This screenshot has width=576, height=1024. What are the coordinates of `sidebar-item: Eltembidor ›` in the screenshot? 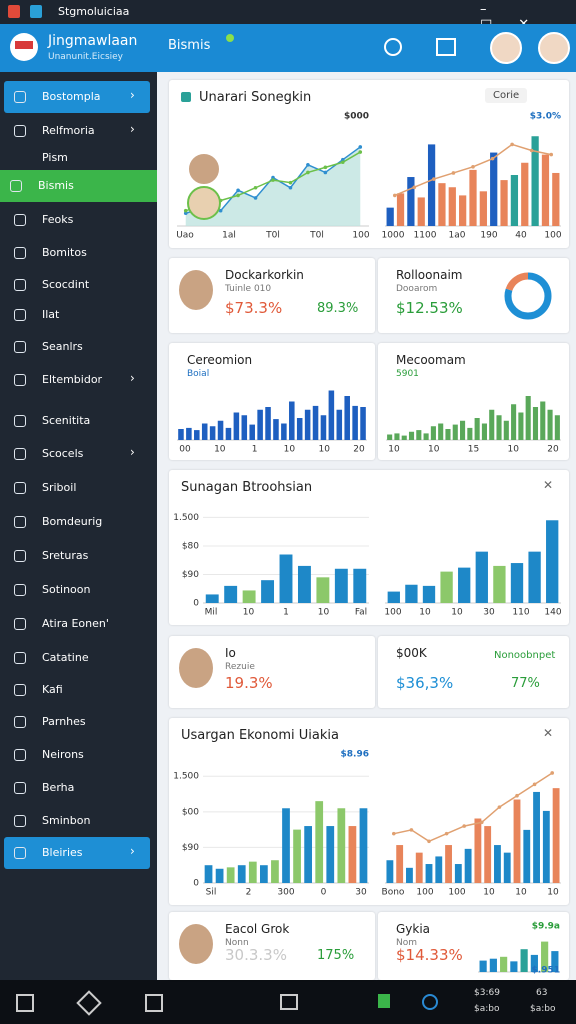 It's located at (77, 380).